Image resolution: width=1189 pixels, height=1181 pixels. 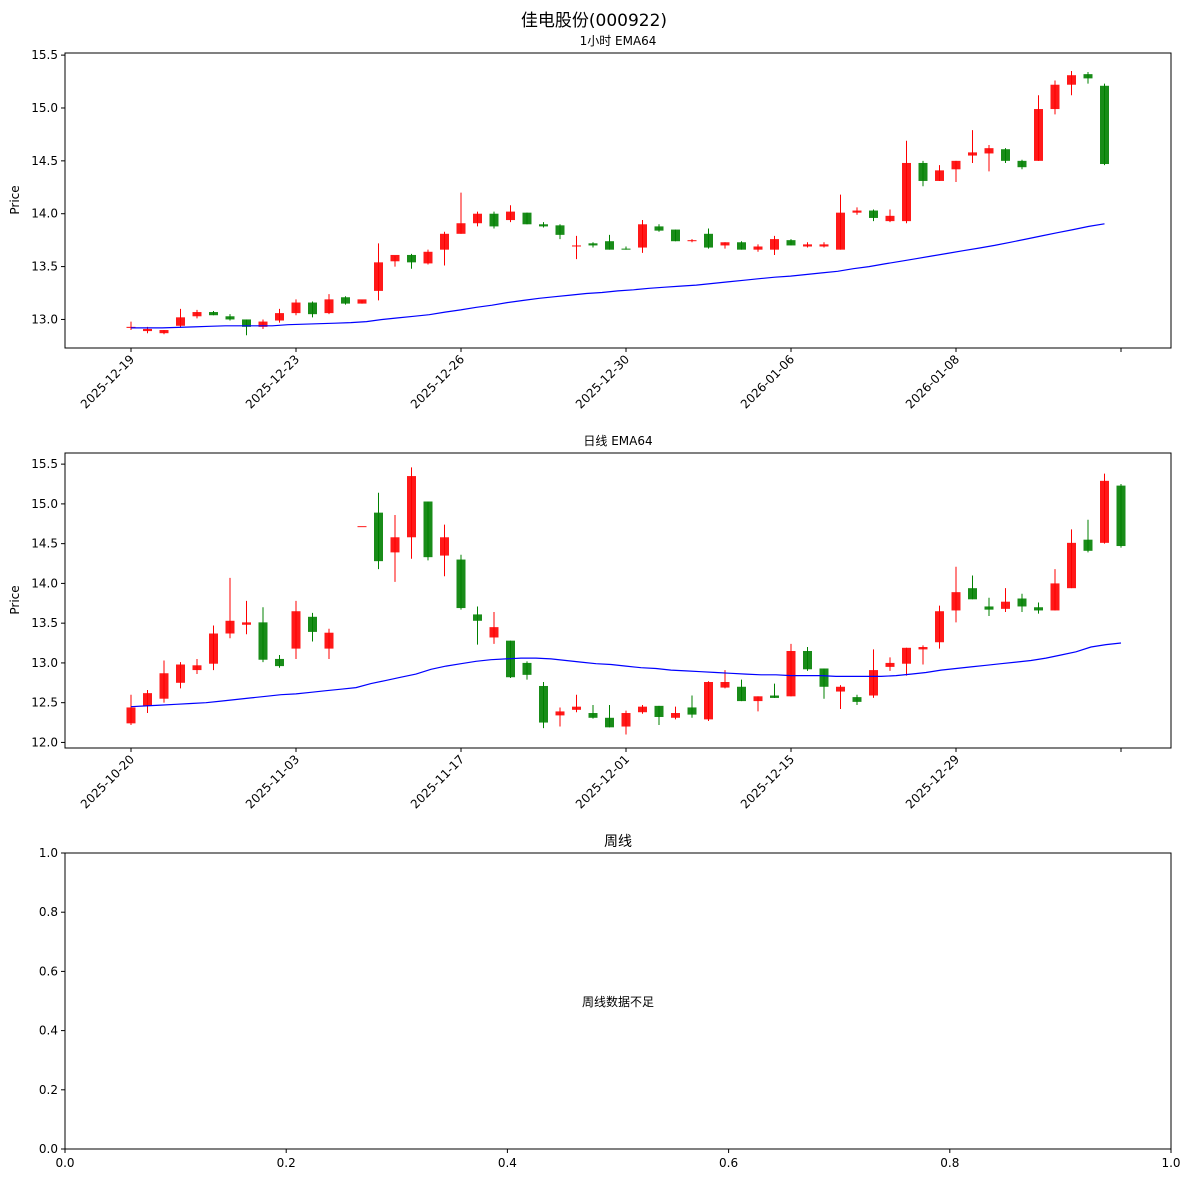 What do you see at coordinates (767, 381) in the screenshot?
I see `hourly-x-tick-label: 2026-01-06` at bounding box center [767, 381].